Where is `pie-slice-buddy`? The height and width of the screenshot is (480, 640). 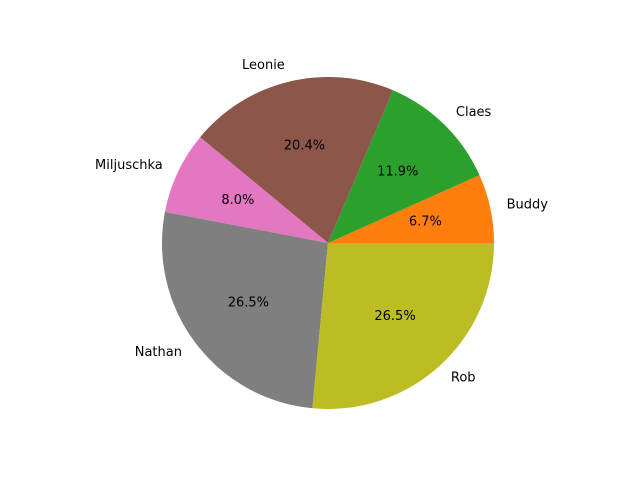
pie-slice-buddy is located at coordinates (411, 209).